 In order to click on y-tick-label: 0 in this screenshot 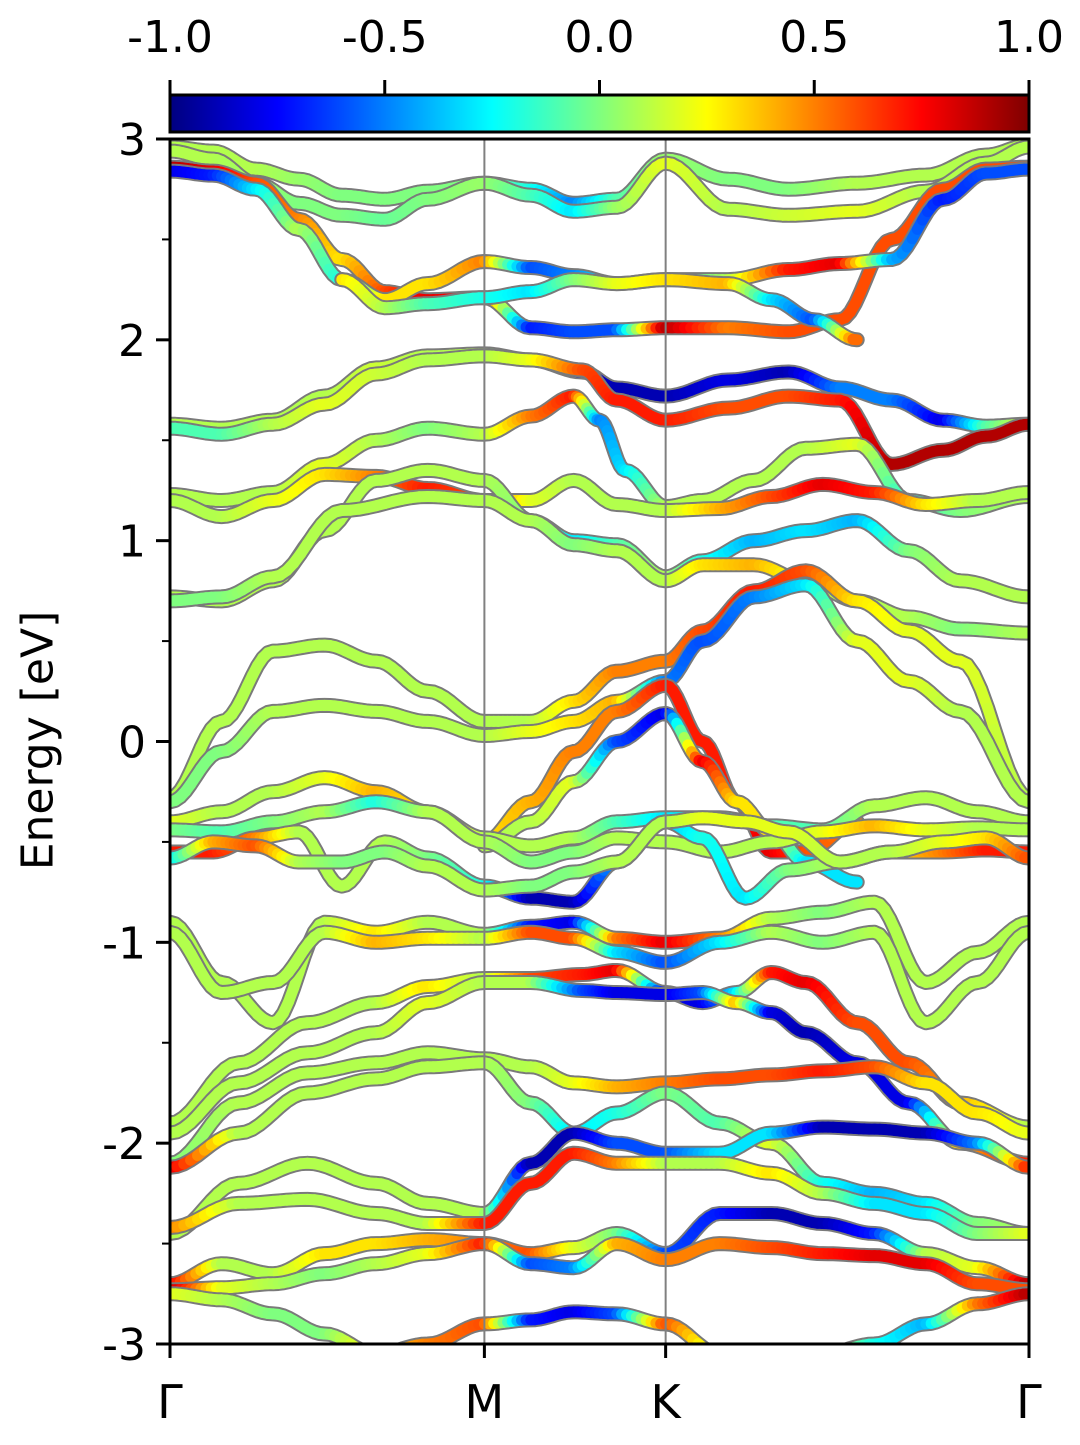, I will do `click(132, 743)`.